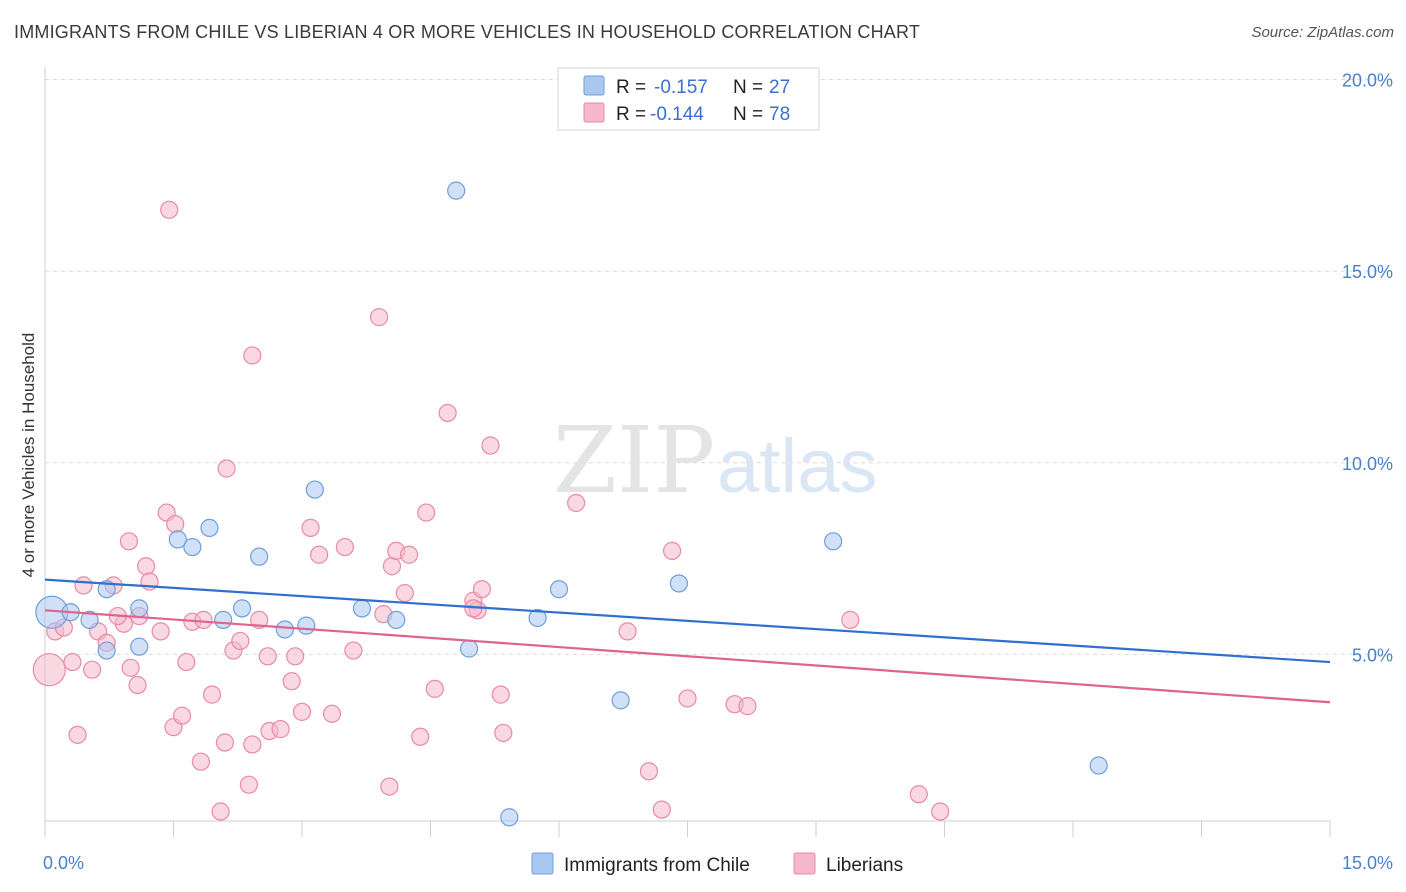  I want to click on y-axis-label: 4 or more Vehicles in Household, so click(28, 455).